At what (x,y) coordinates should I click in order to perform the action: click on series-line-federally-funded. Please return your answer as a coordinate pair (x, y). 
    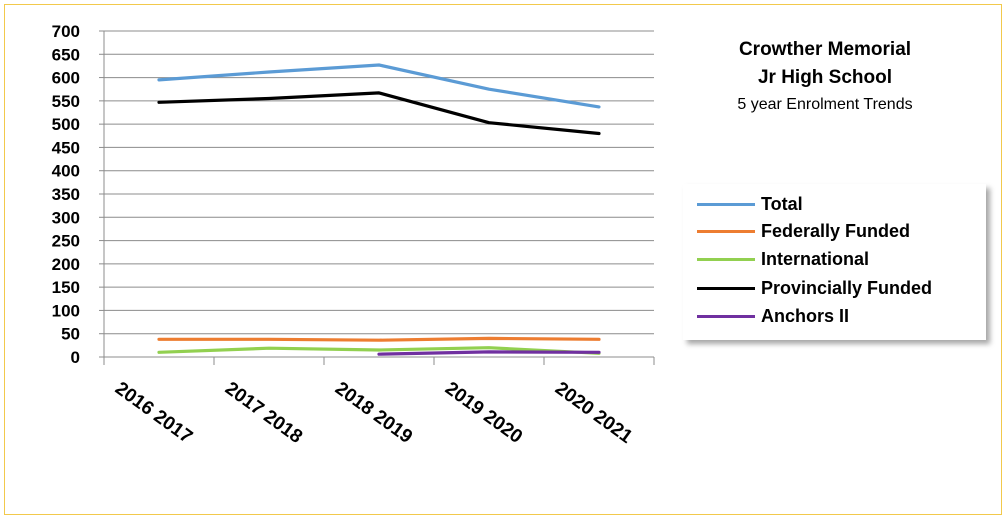
    Looking at the image, I should click on (379, 339).